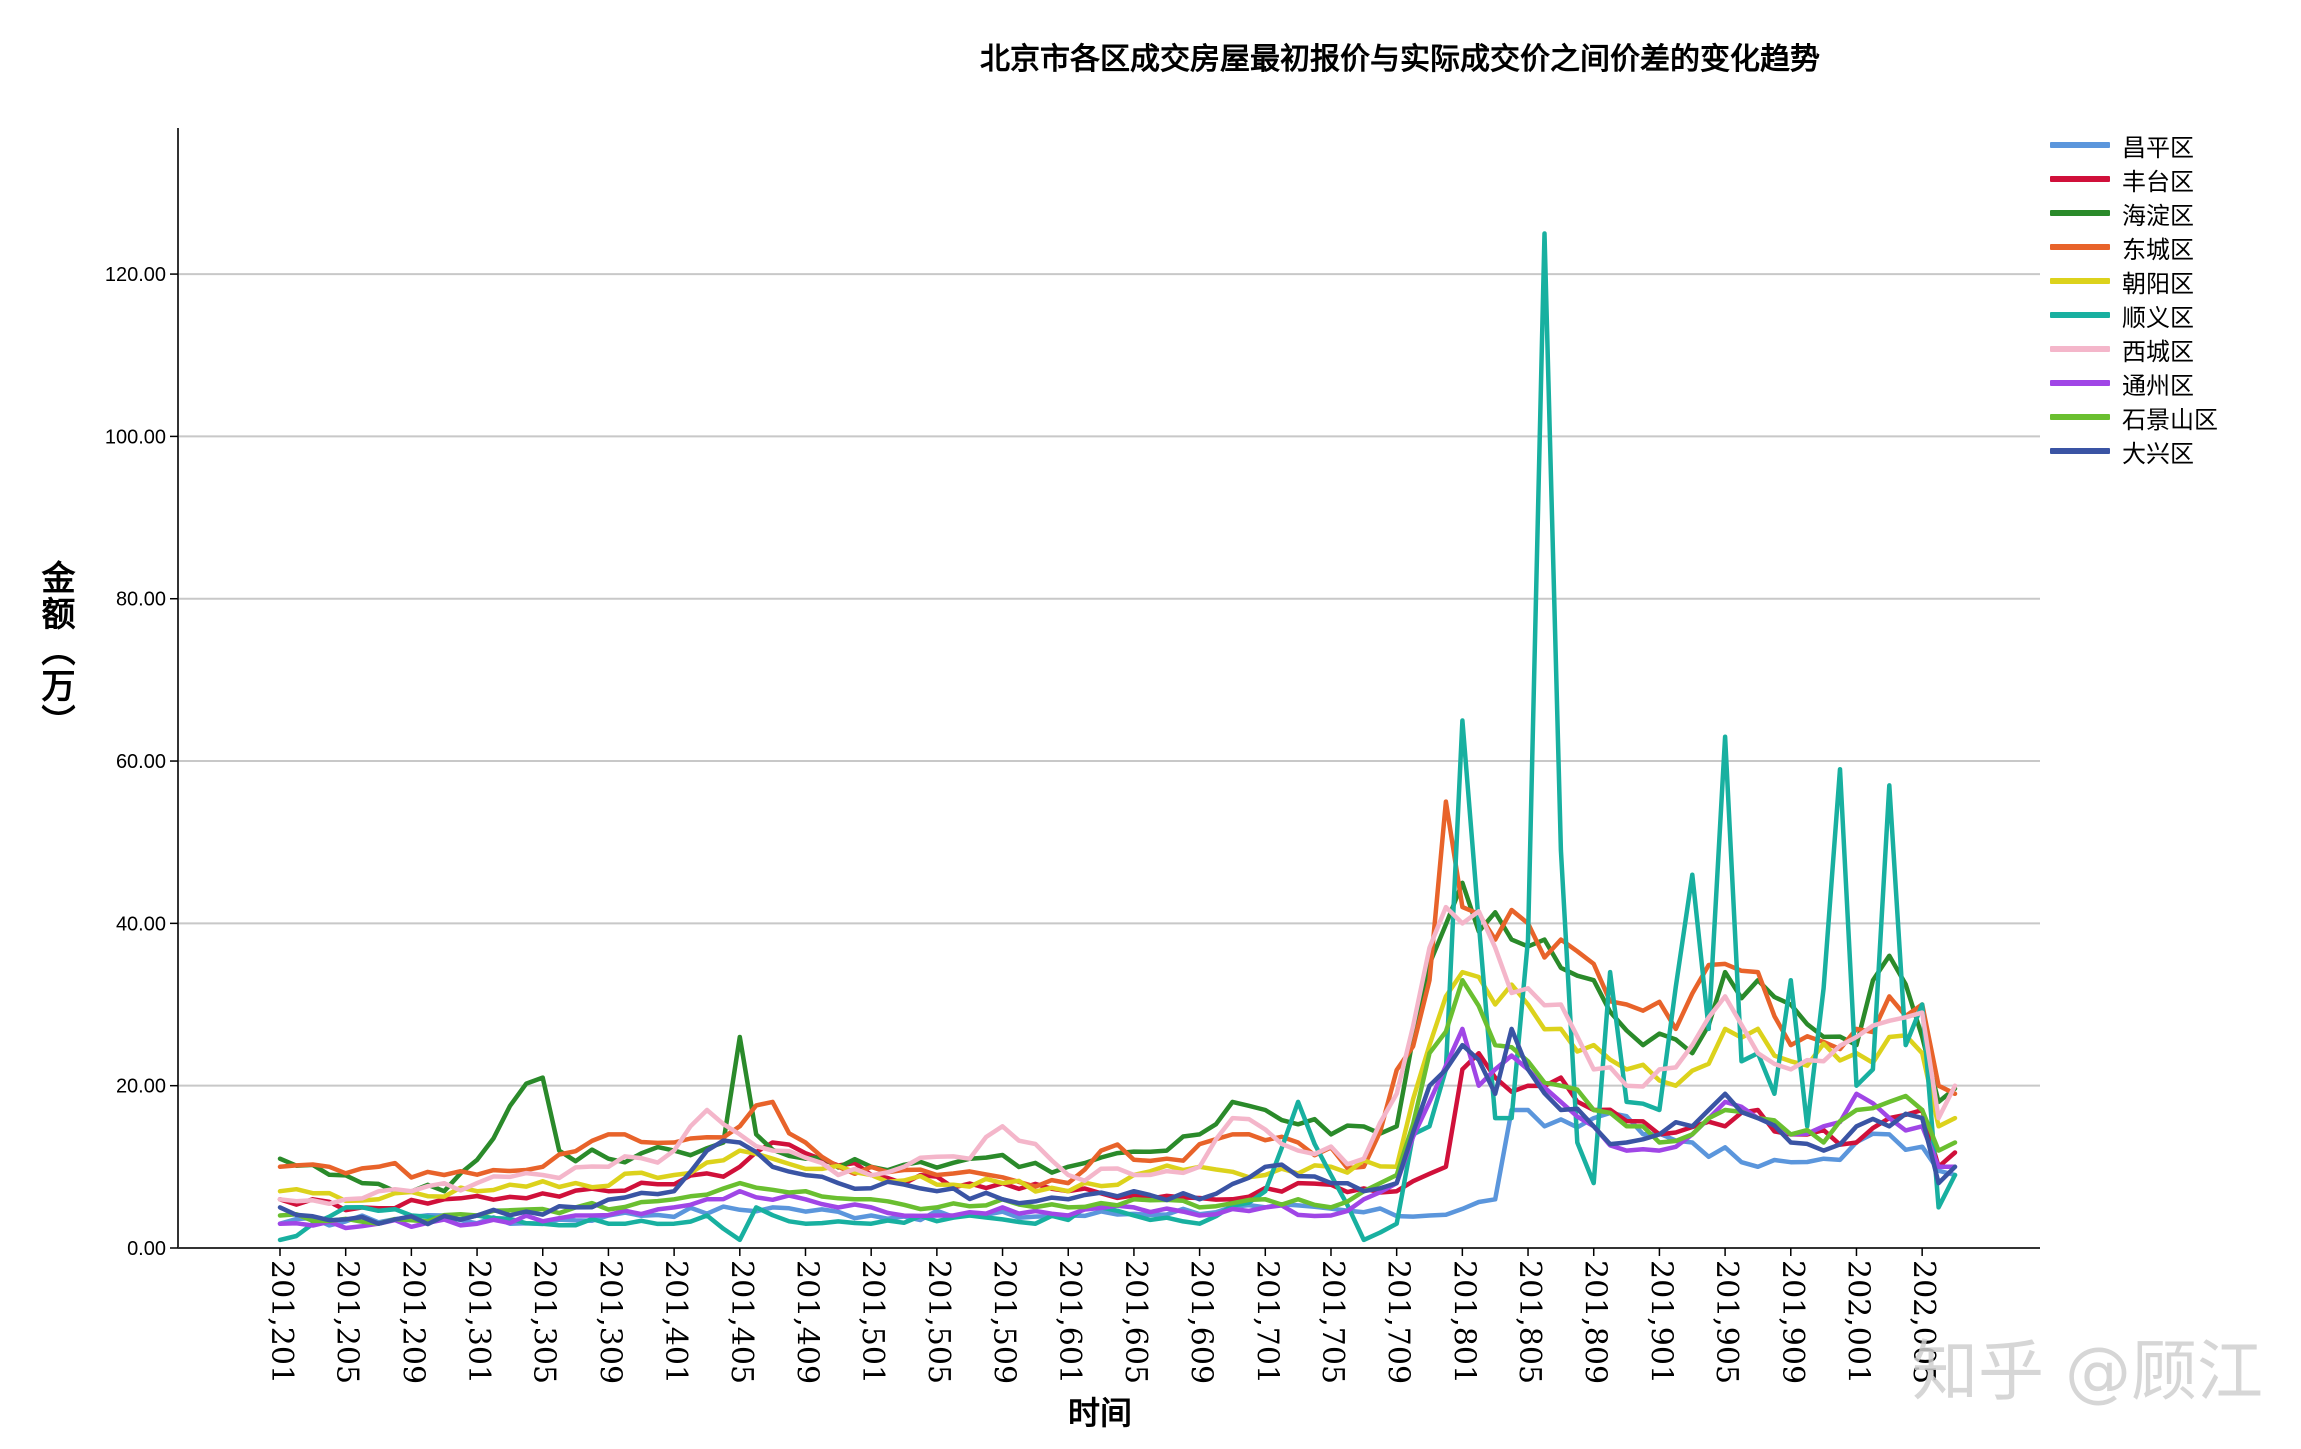 The height and width of the screenshot is (1449, 2301). Describe the element at coordinates (1332, 1322) in the screenshot. I see `x-tick-label: 201,705` at that location.